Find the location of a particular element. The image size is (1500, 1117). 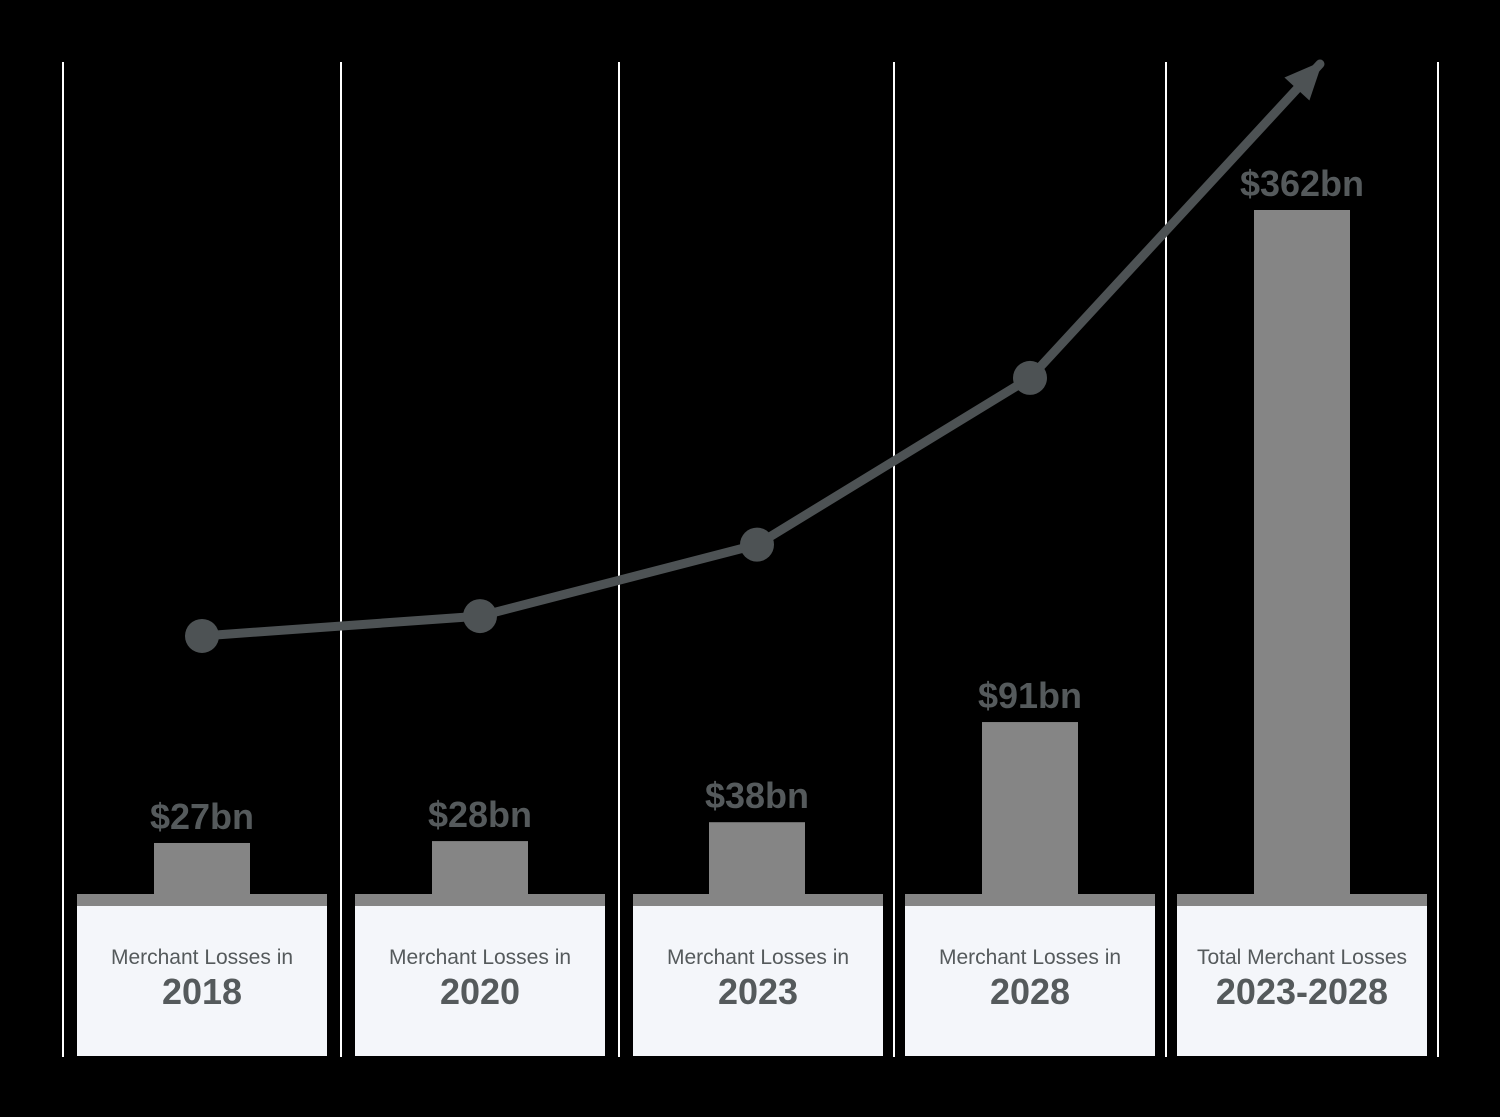

trend-point-2018 is located at coordinates (202, 635).